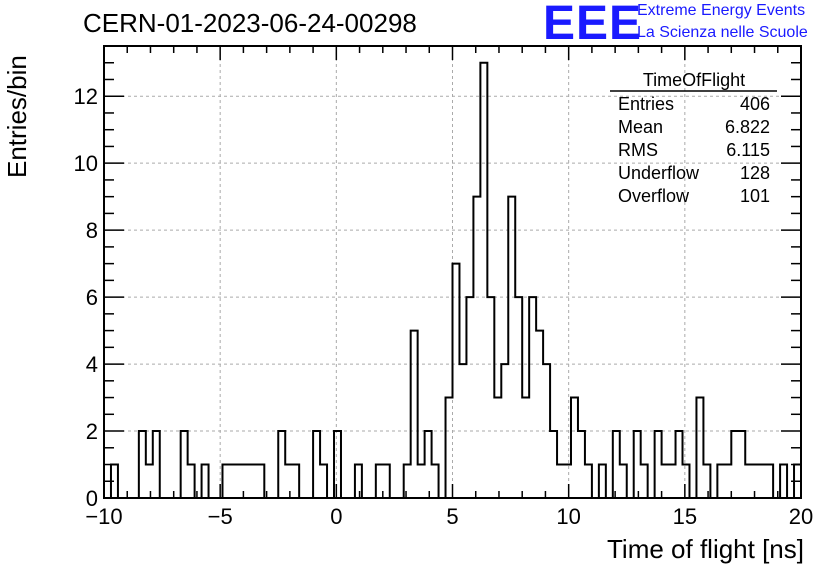 Image resolution: width=836 pixels, height=572 pixels. What do you see at coordinates (92, 498) in the screenshot?
I see `y-tick-label: 0` at bounding box center [92, 498].